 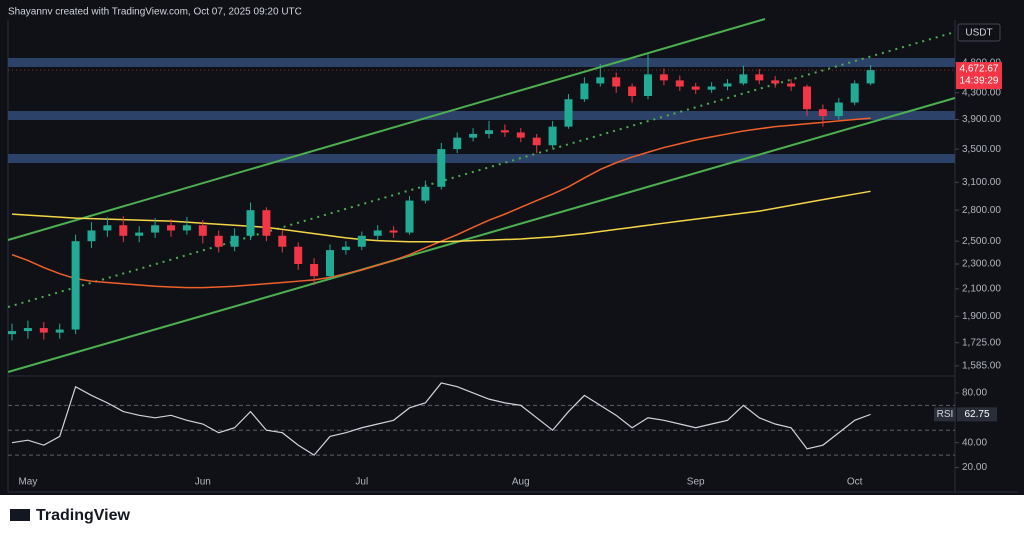 I want to click on y-tick-label: 80.00, so click(x=974, y=393).